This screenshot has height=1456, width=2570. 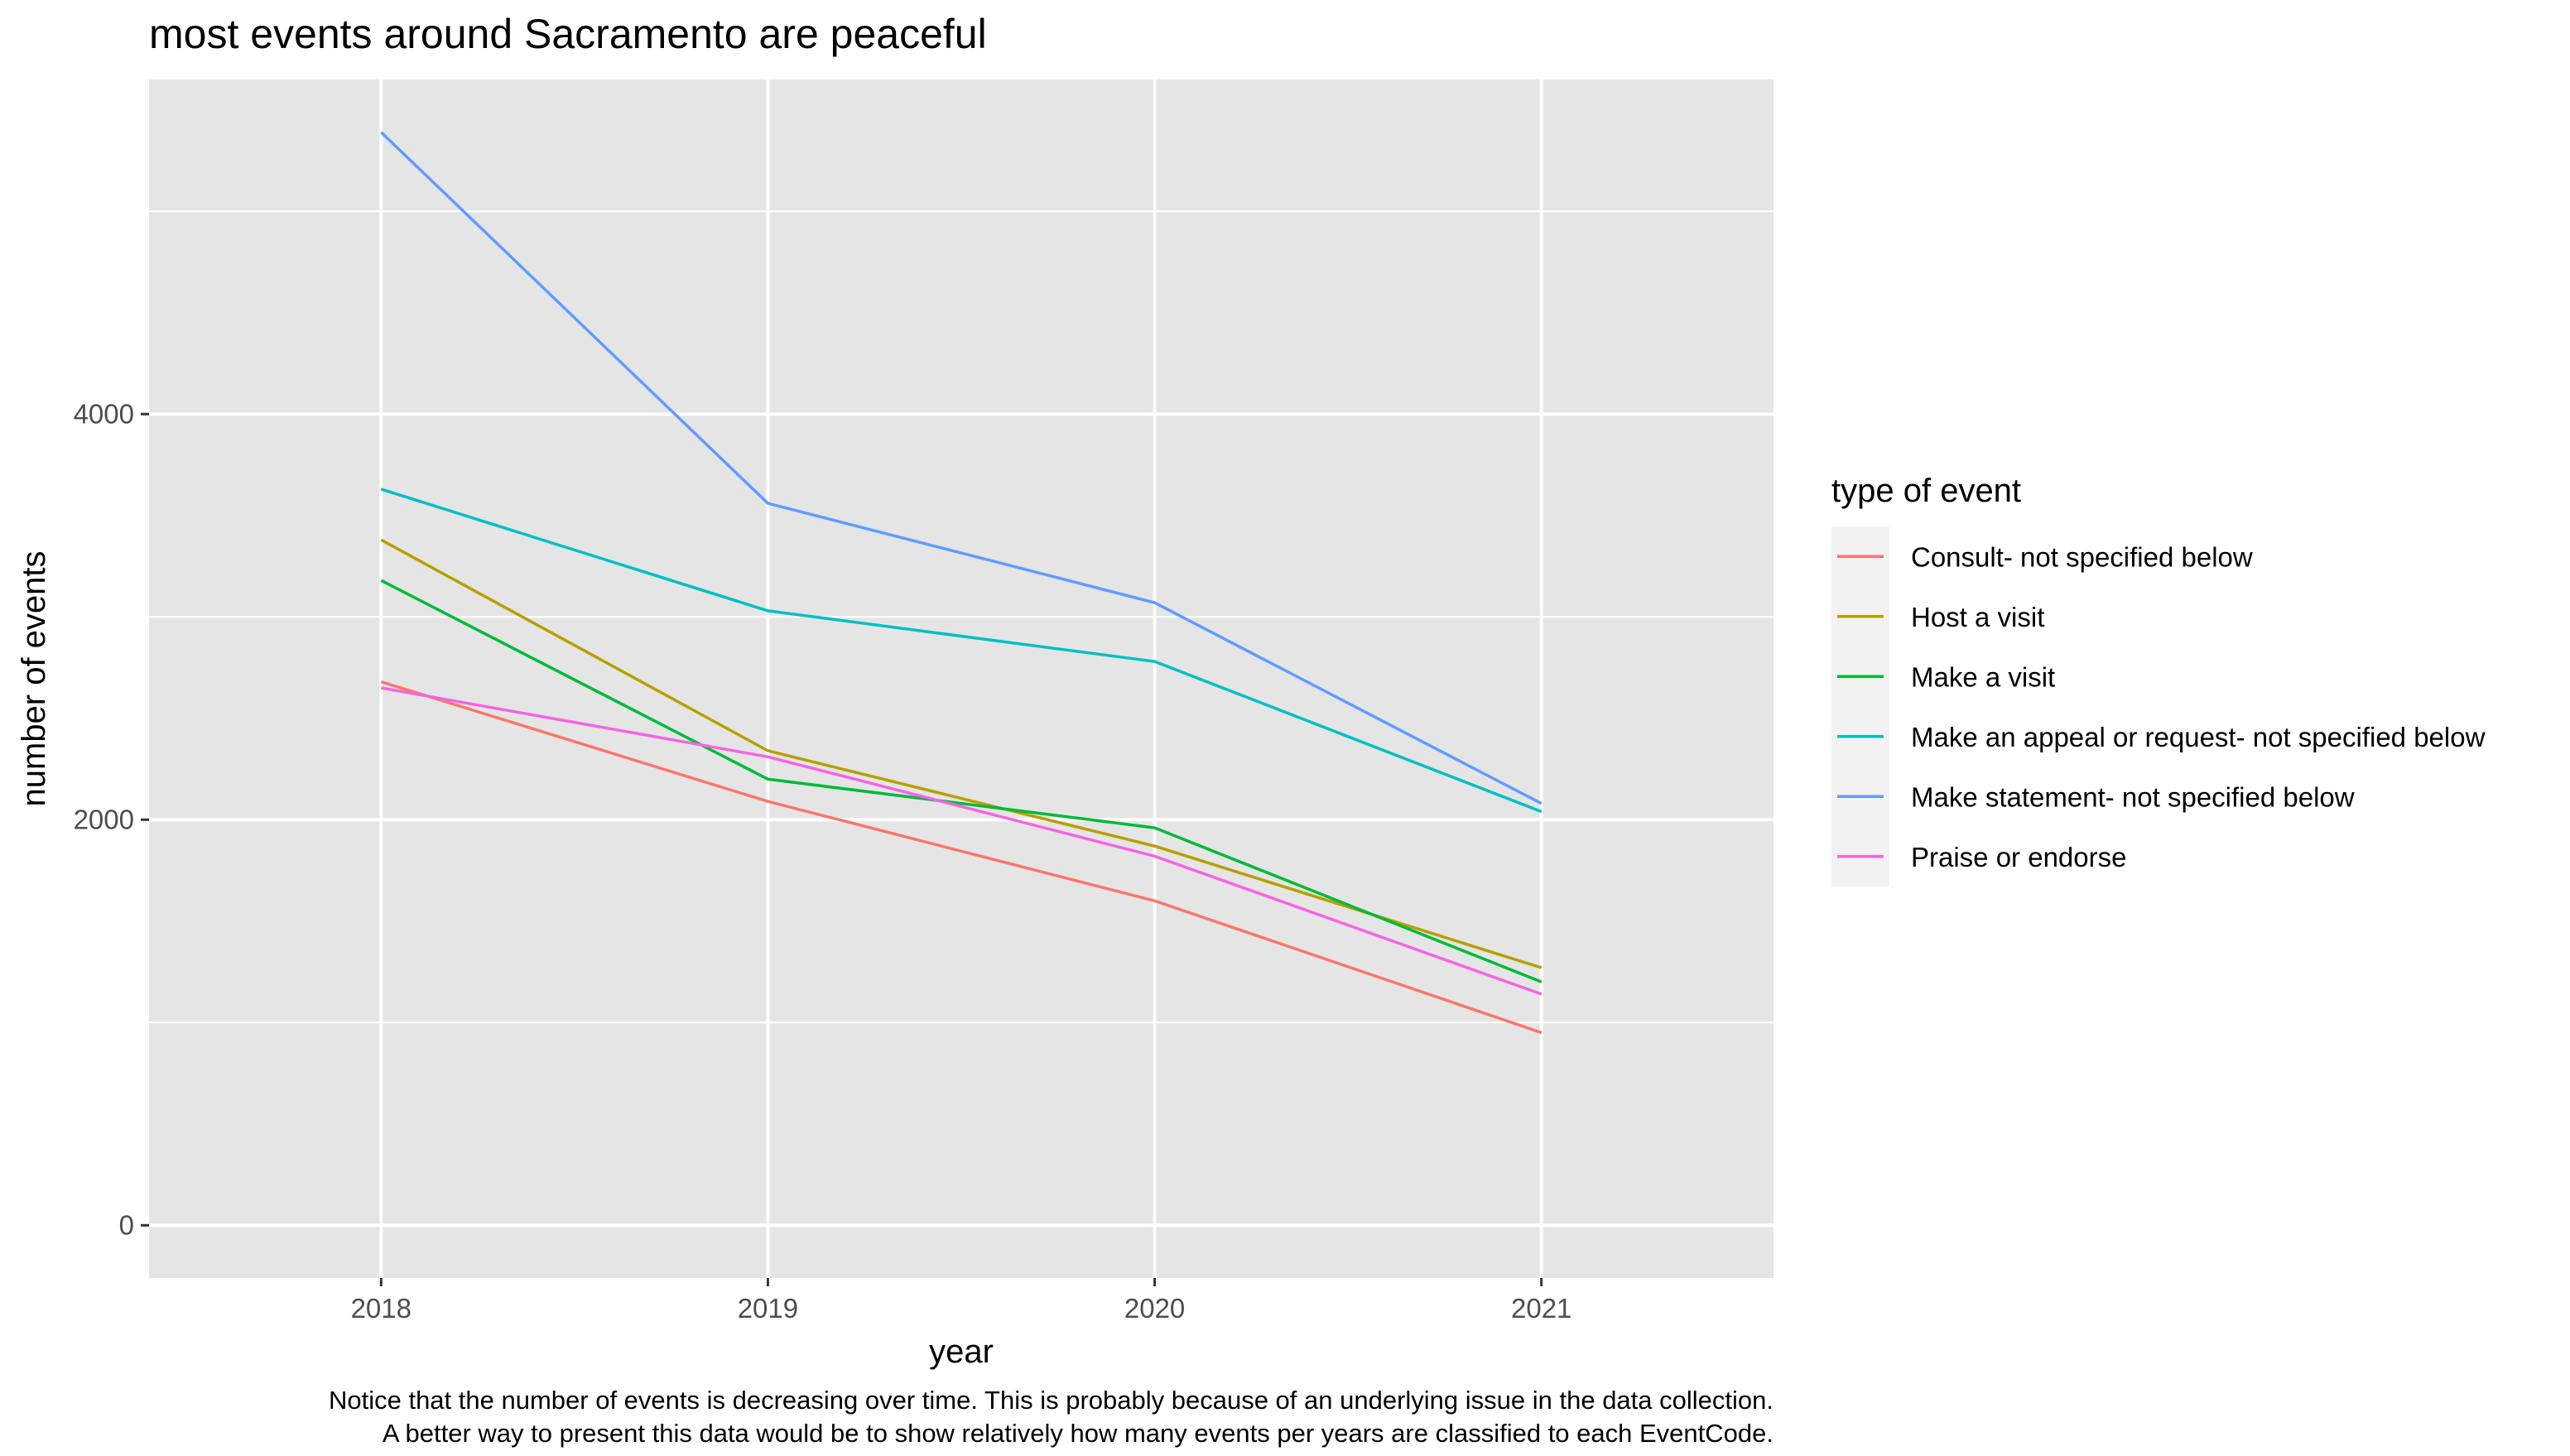 What do you see at coordinates (1154, 1308) in the screenshot?
I see `x-tick-label: 2020` at bounding box center [1154, 1308].